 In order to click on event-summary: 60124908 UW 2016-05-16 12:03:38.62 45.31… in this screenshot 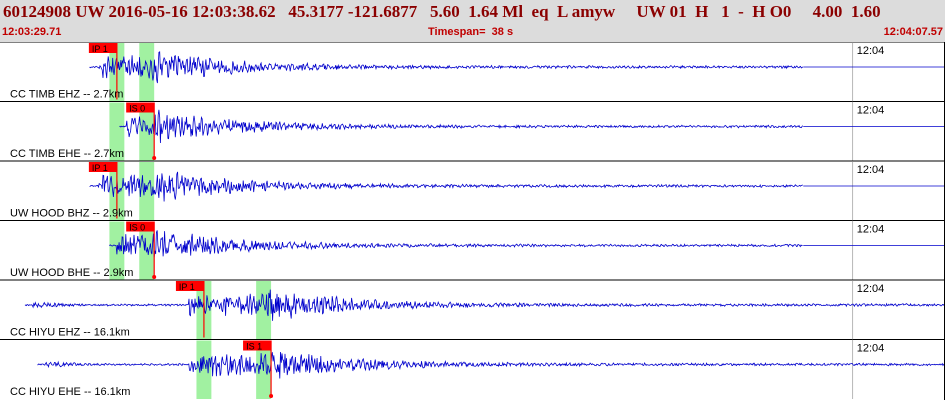, I will do `click(442, 11)`.